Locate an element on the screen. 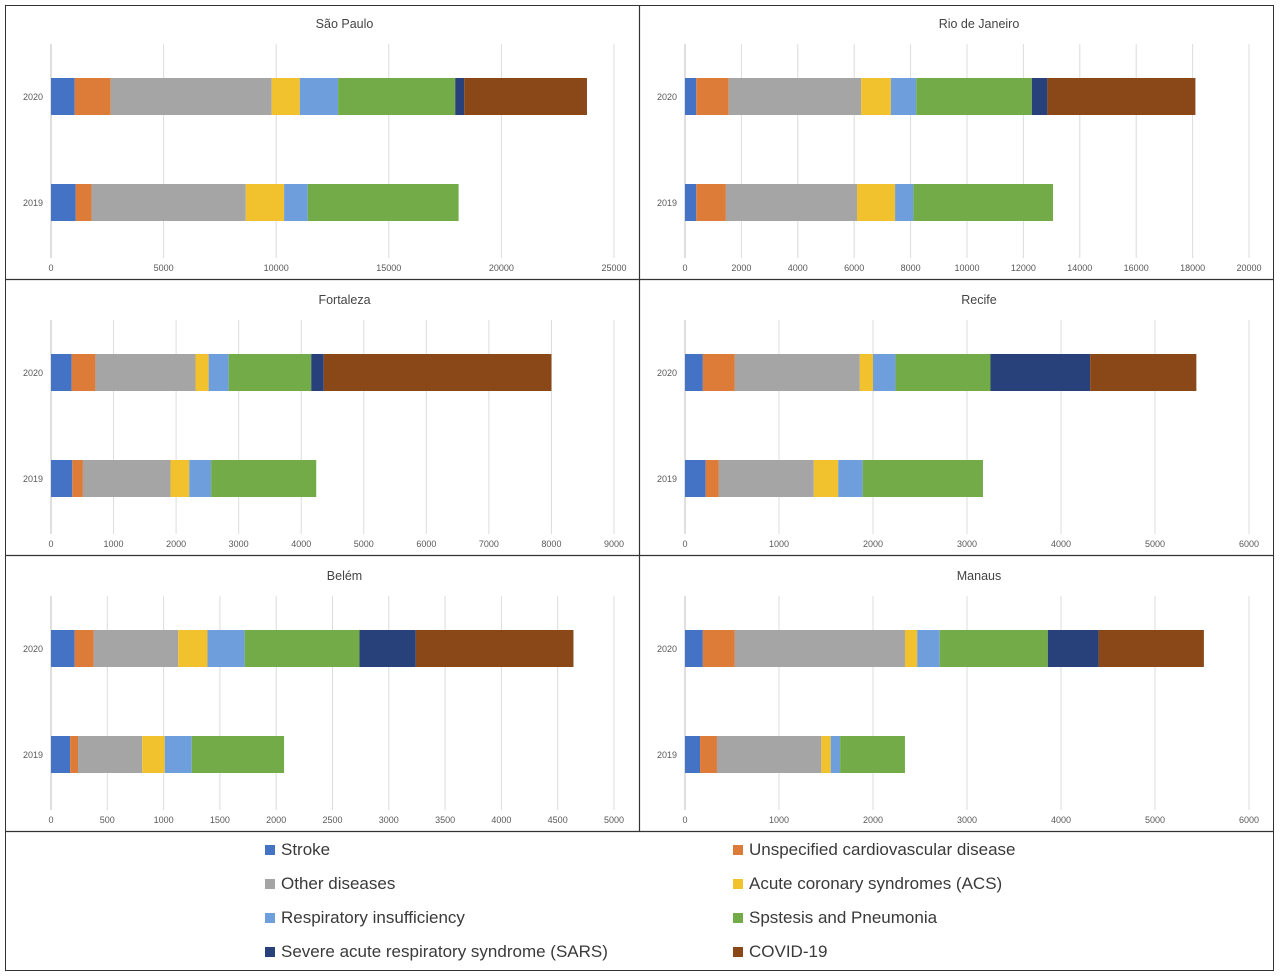  chart-title: Recife is located at coordinates (978, 300).